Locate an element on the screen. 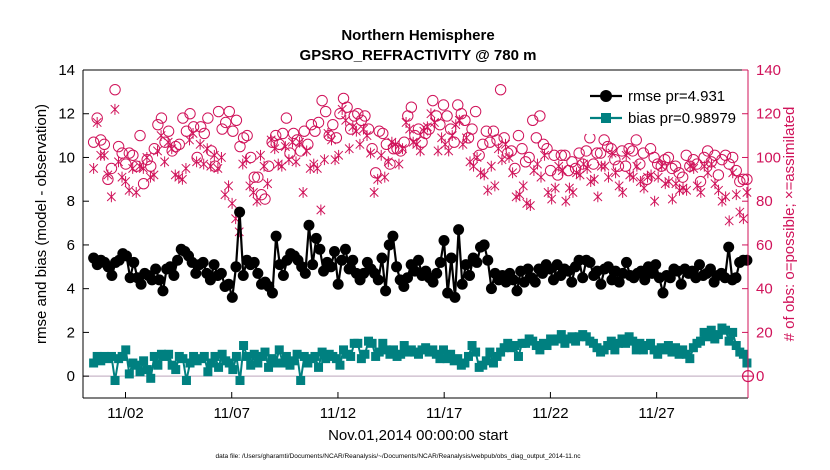 The image size is (830, 470). y-left-tick-label: 8 is located at coordinates (71, 201).